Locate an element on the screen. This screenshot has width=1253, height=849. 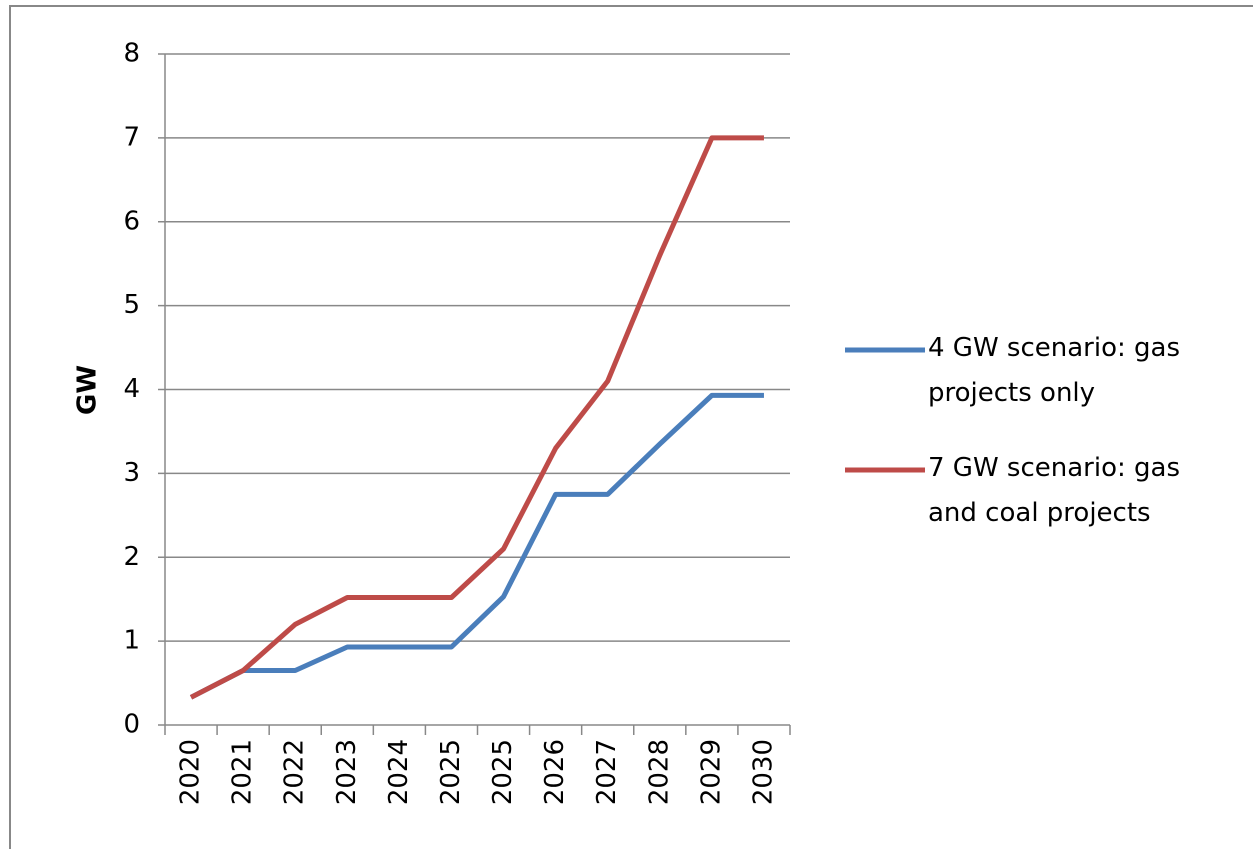
legend-label: 7 GW scenario: gas and coal projects is located at coordinates (1054, 490).